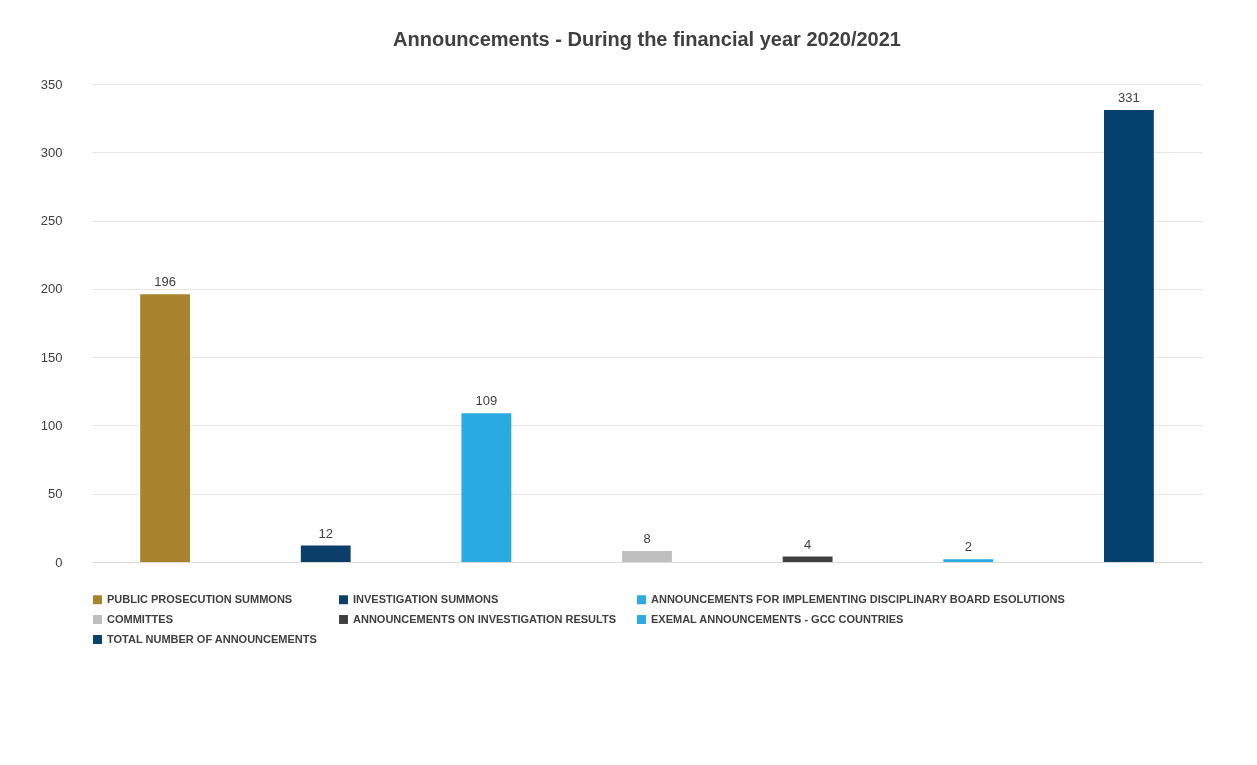 This screenshot has width=1257, height=765. What do you see at coordinates (484, 618) in the screenshot?
I see `legend-label: ANNOUNCEMENTS ON INVESTIGATION RESULTS` at bounding box center [484, 618].